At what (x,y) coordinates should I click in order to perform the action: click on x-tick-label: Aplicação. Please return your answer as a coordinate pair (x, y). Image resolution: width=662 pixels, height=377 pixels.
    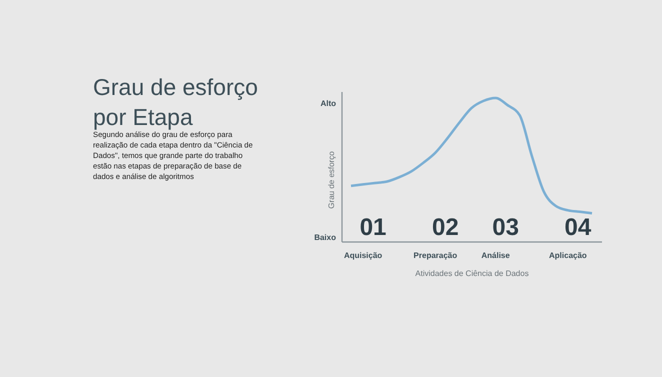
    Looking at the image, I should click on (568, 255).